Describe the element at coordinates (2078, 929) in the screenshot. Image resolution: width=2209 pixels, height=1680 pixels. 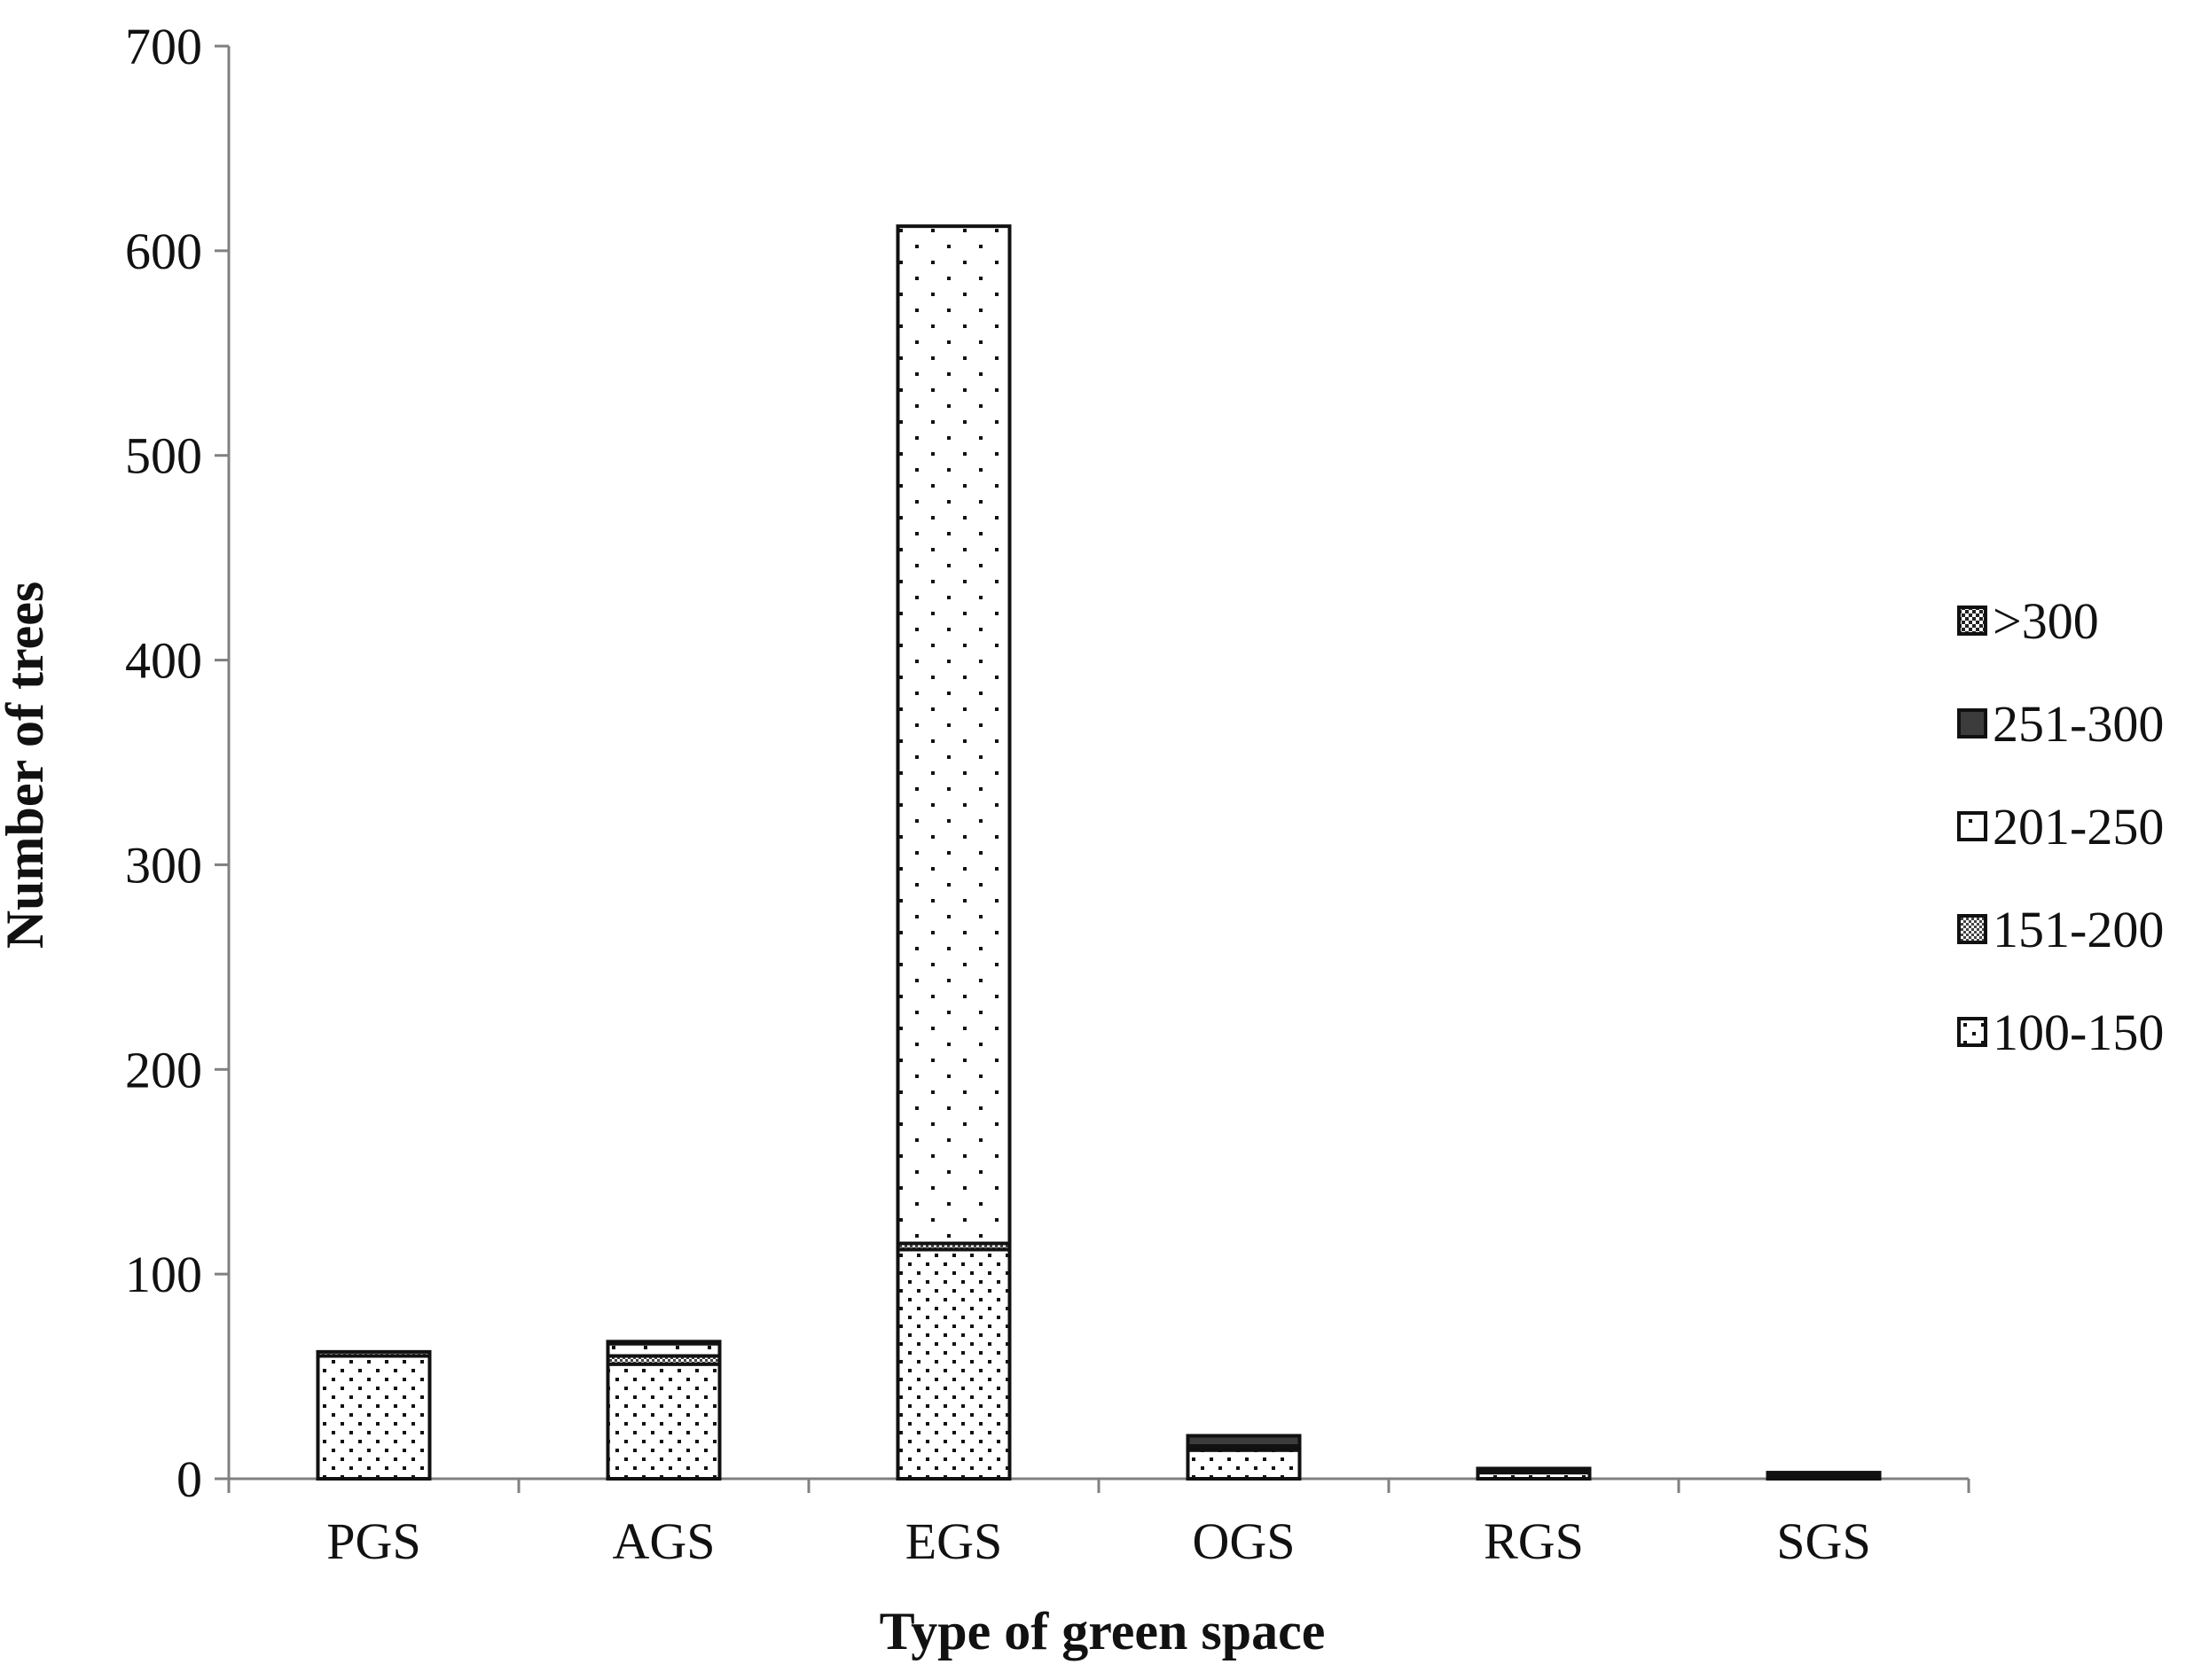
I see `legend-label: 151-200` at that location.